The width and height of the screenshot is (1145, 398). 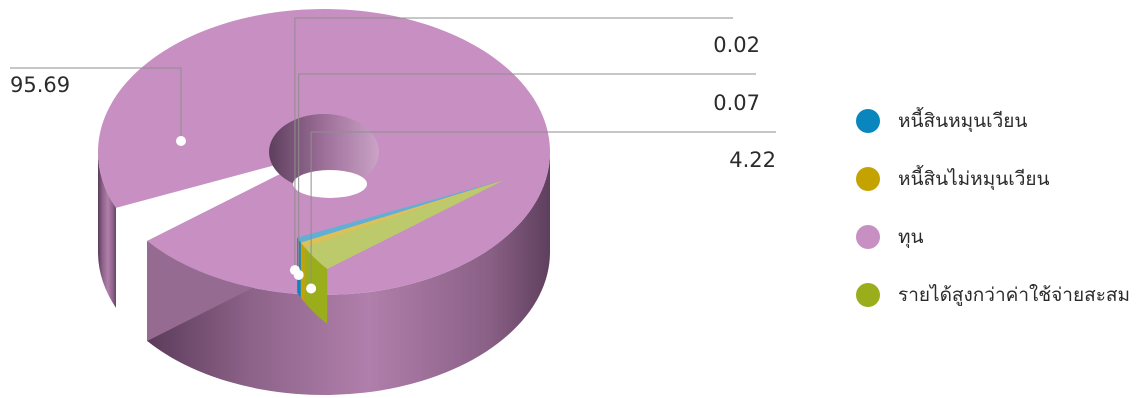 What do you see at coordinates (40, 85) in the screenshot?
I see `data-label-ทุน: 95.69` at bounding box center [40, 85].